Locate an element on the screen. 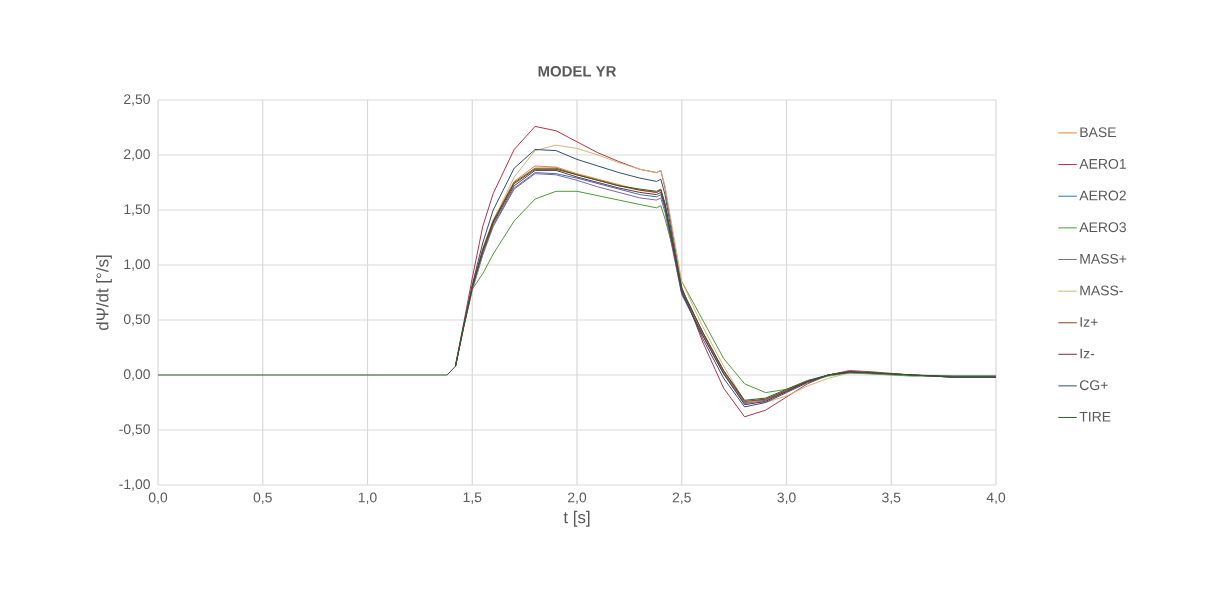 The image size is (1205, 595). y-tick-label: 2,00 is located at coordinates (137, 155).